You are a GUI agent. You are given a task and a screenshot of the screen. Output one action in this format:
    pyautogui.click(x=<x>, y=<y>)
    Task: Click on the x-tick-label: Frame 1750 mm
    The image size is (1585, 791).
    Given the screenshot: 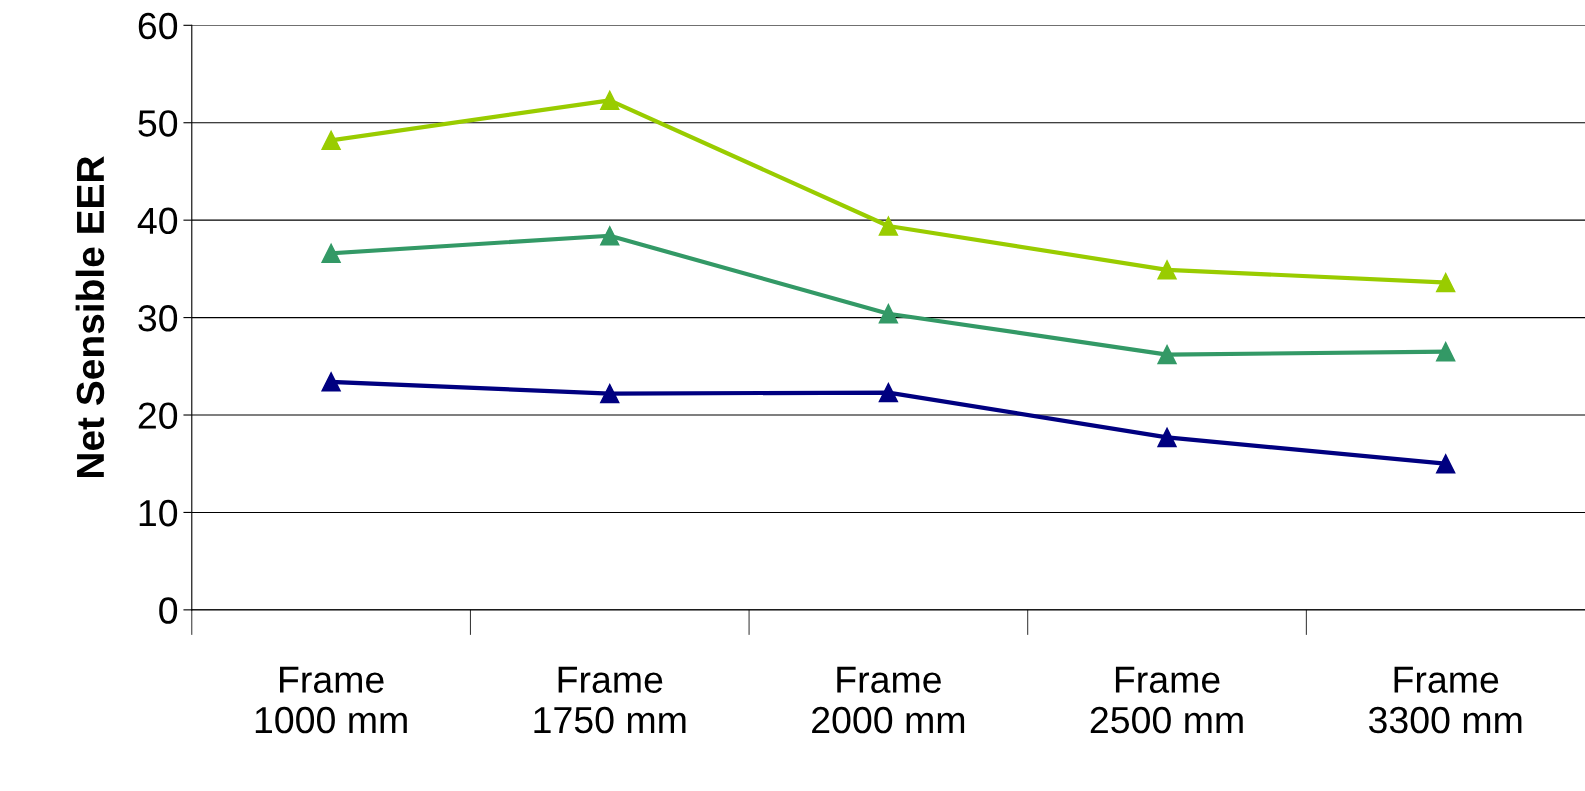 What is the action you would take?
    pyautogui.click(x=610, y=700)
    